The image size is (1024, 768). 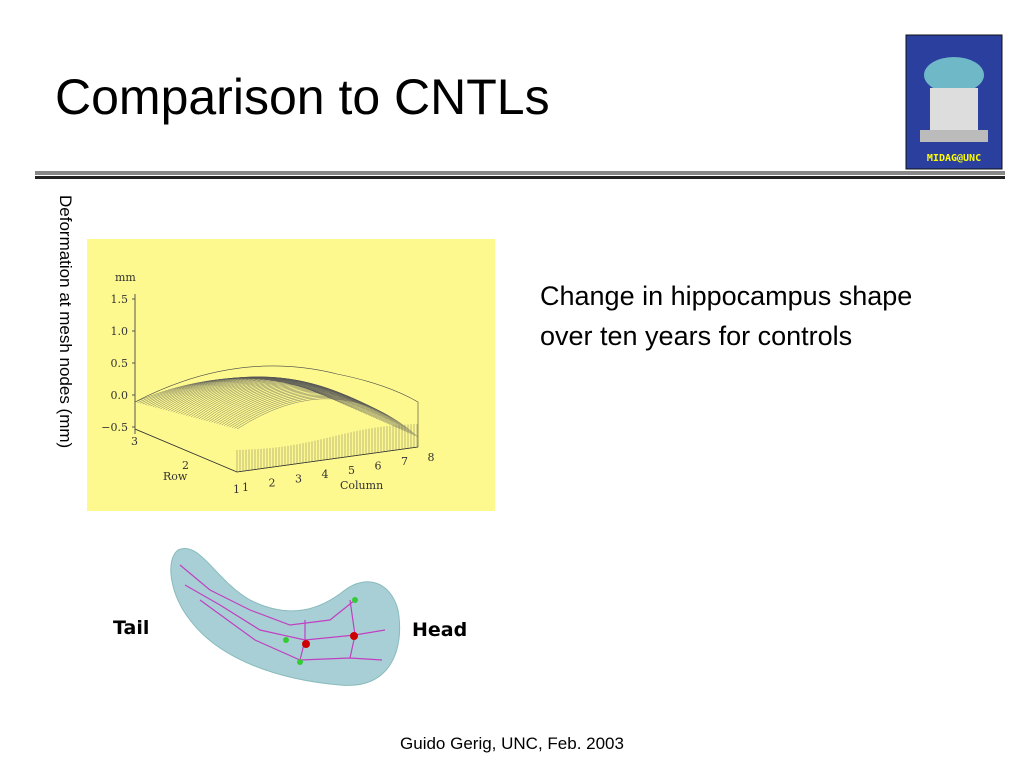 I want to click on slide-title: Comparison to CNTLs, so click(x=302, y=97).